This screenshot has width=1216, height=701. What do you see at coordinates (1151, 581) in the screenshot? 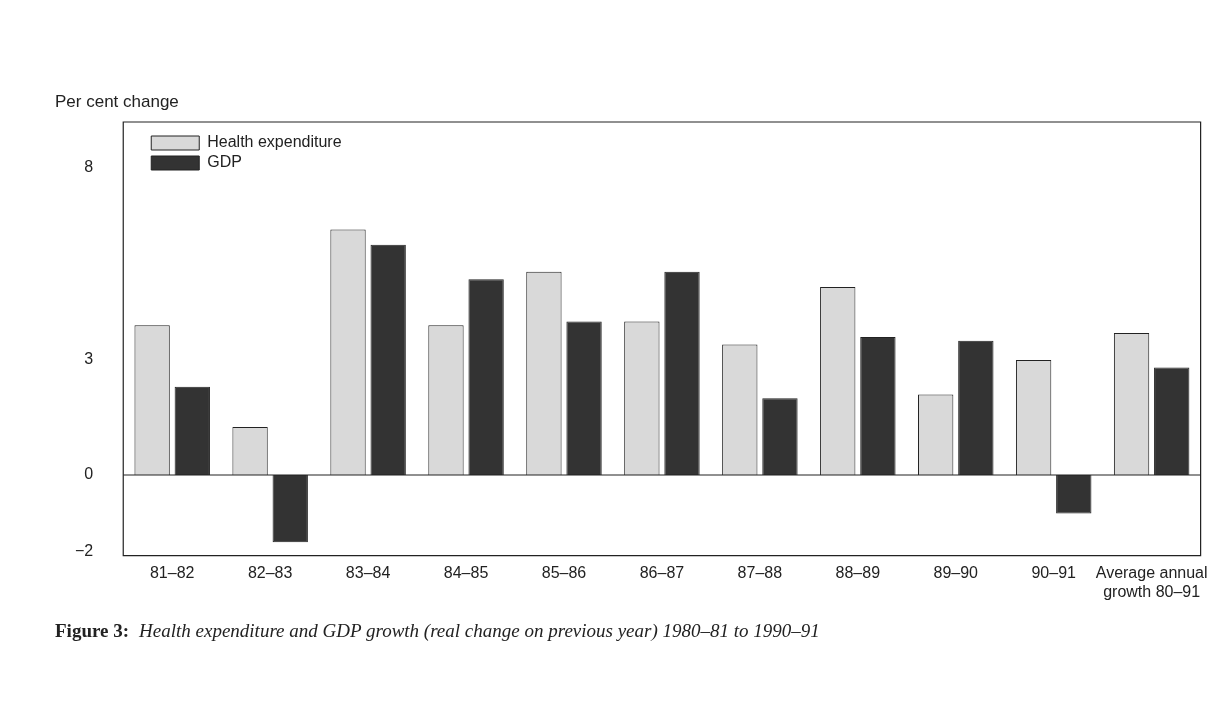
I see `x-tick-label: Average annual growth 80–91` at bounding box center [1151, 581].